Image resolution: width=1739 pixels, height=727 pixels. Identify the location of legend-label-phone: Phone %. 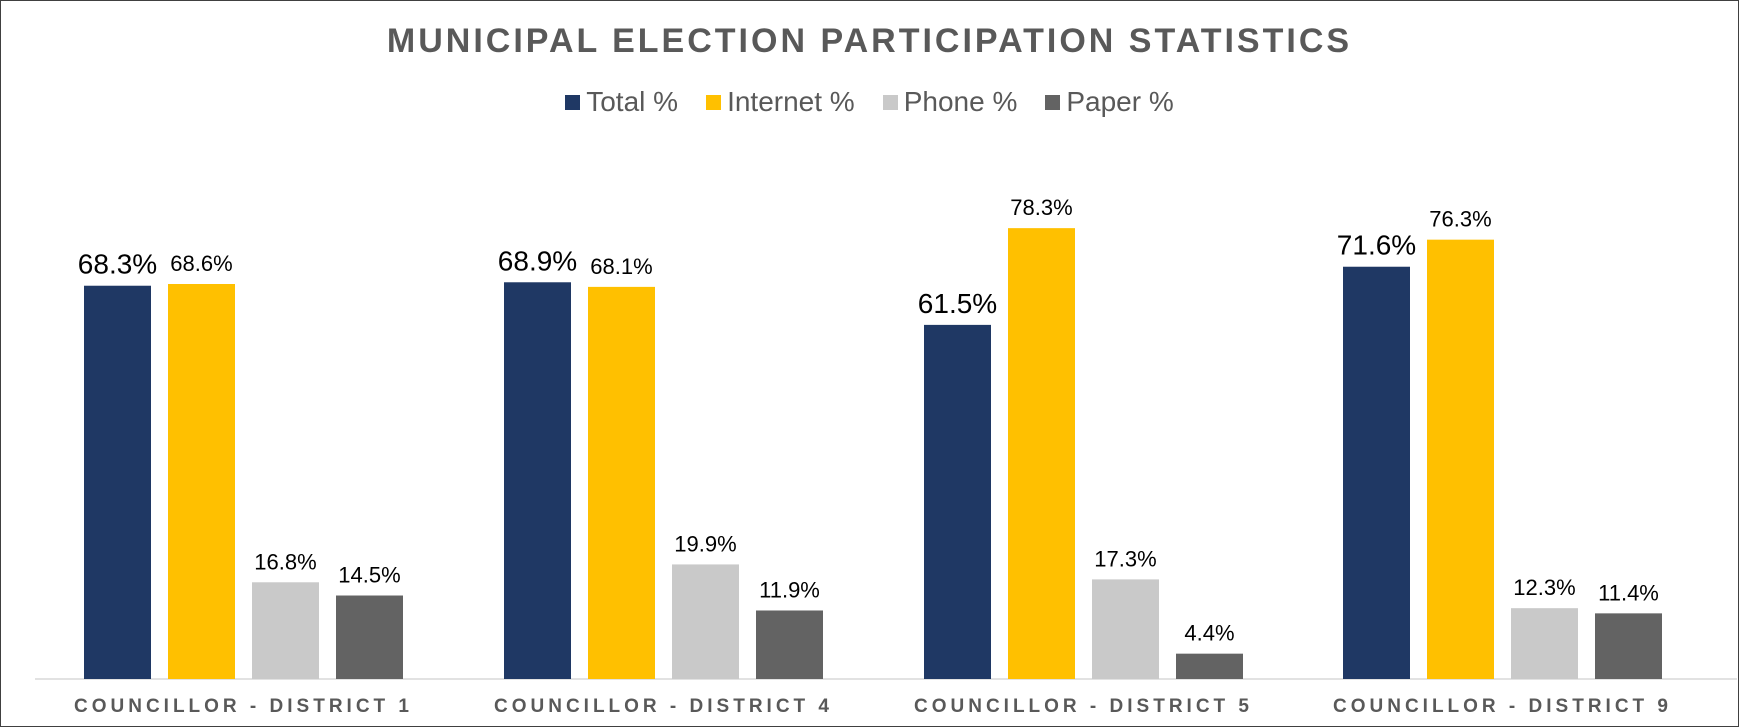
(960, 101).